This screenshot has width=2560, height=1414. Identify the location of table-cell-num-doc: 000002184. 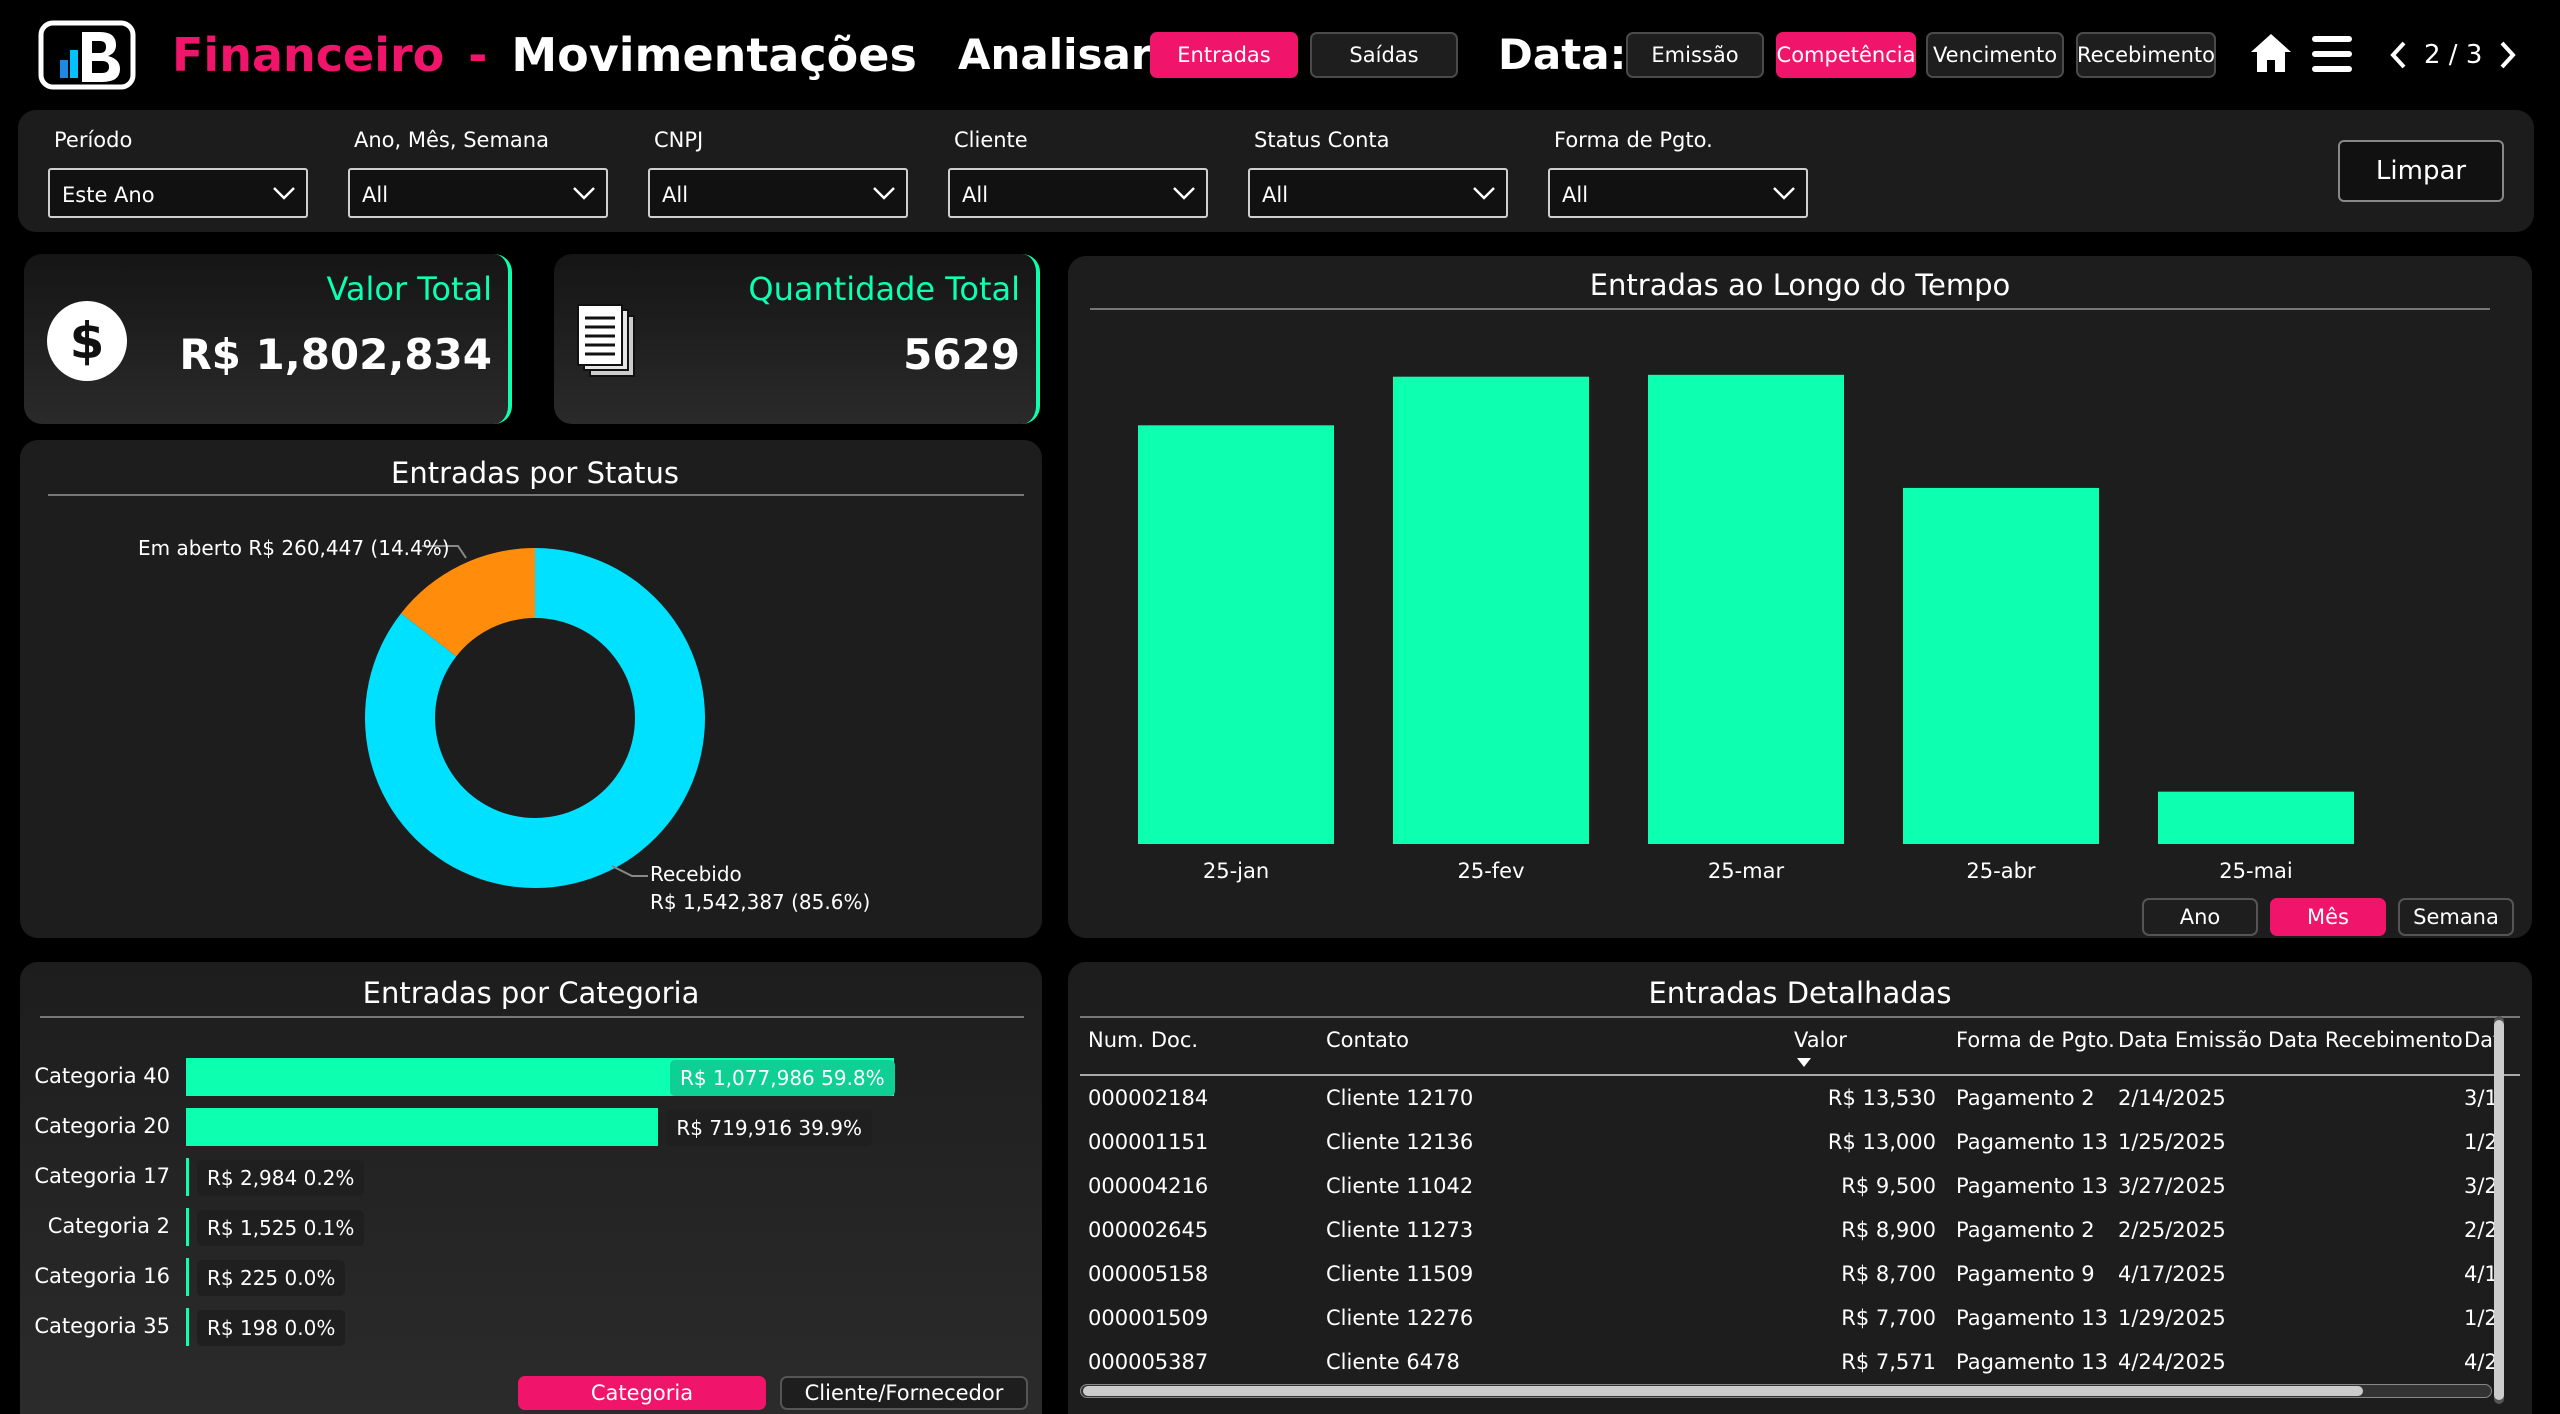
(1148, 1098).